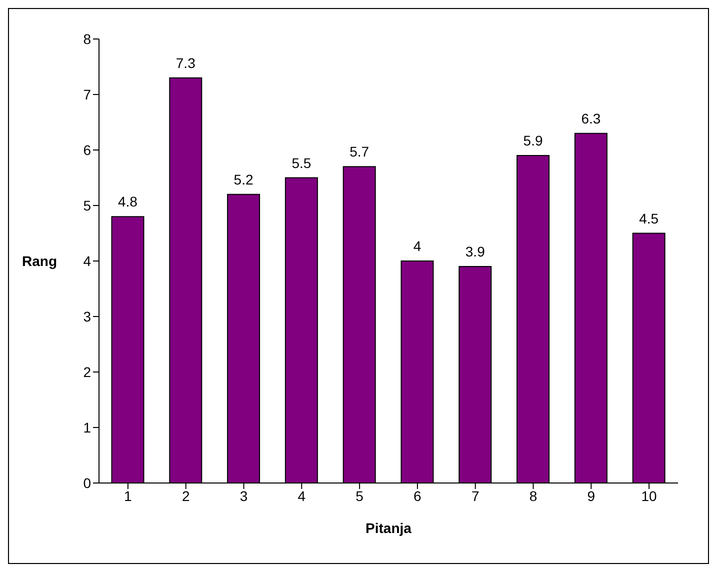  I want to click on y-tick-label: 0, so click(87, 482).